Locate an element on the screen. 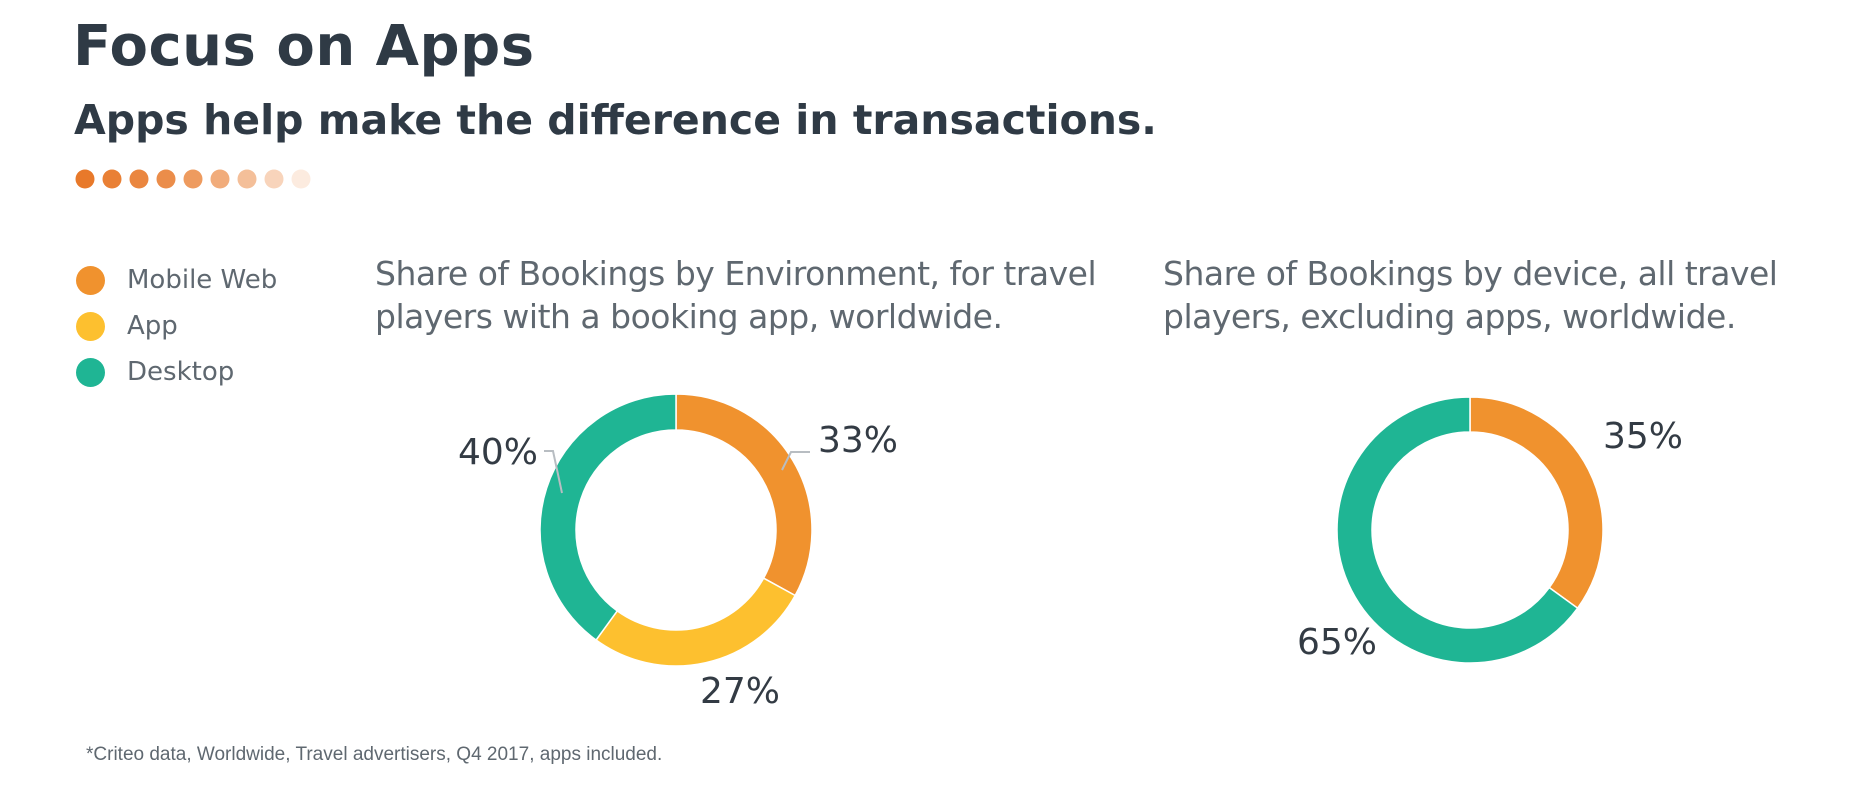 Image resolution: width=1865 pixels, height=788 pixels. chart-2-slice-mobile-web is located at coordinates (1536, 503).